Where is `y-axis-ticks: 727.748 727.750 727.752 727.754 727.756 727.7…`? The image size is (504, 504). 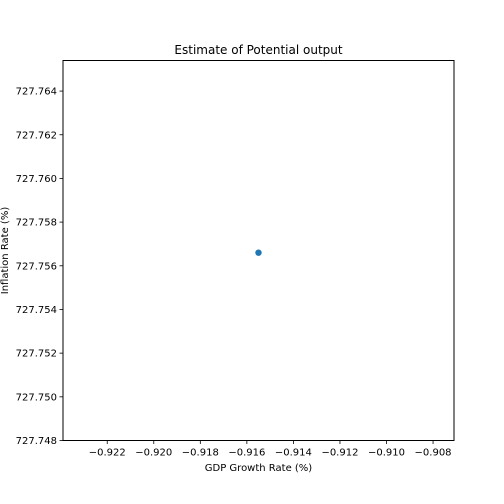
y-axis-ticks: 727.748 727.750 727.752 727.754 727.756 727.7… is located at coordinates (39, 267).